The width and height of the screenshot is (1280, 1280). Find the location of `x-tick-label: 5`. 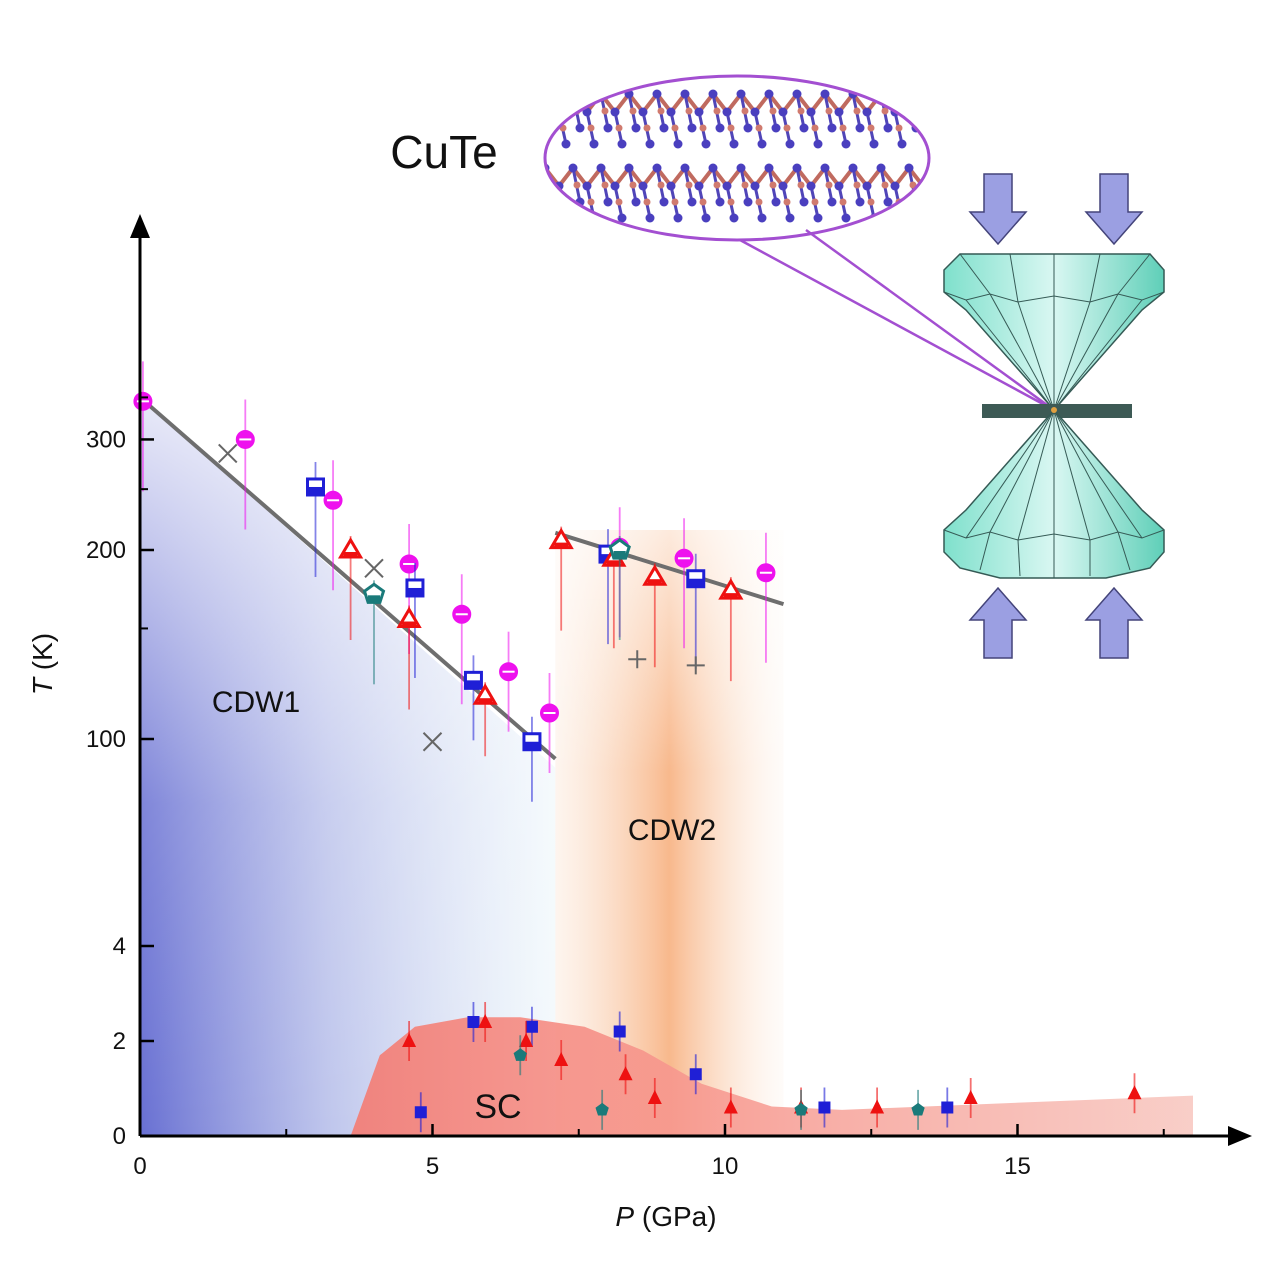

x-tick-label: 5 is located at coordinates (432, 1166).